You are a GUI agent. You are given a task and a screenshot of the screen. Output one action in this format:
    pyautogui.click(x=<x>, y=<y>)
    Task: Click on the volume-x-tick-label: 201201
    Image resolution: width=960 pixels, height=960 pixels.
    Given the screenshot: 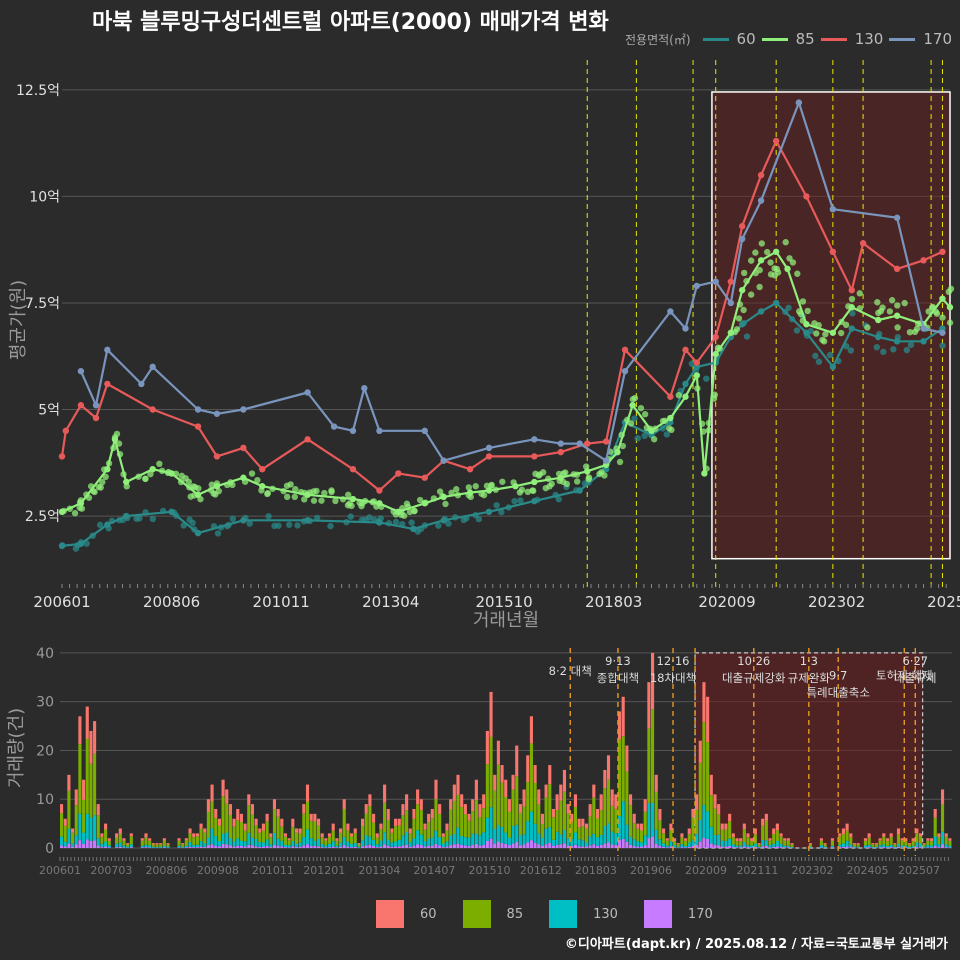 What is the action you would take?
    pyautogui.click(x=324, y=870)
    